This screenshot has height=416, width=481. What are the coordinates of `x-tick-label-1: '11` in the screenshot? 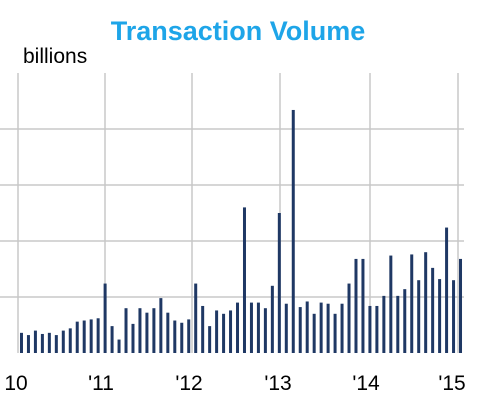 It's located at (101, 383).